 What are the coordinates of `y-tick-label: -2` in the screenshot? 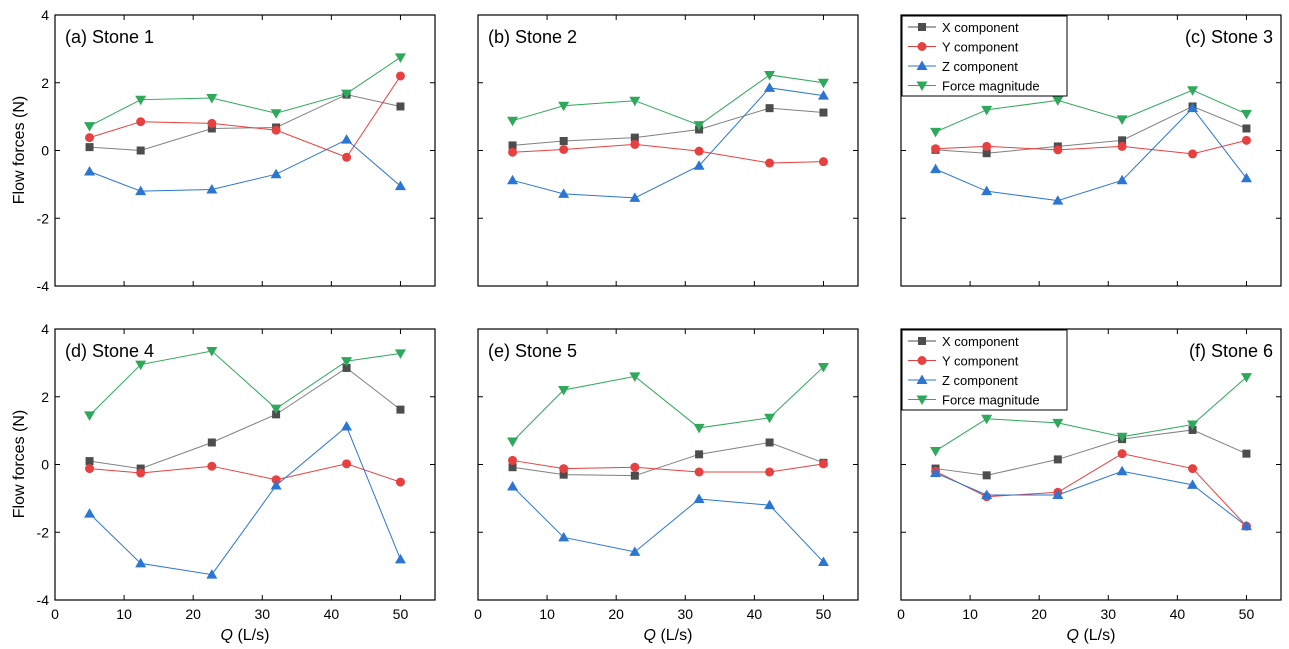 It's located at (43, 532).